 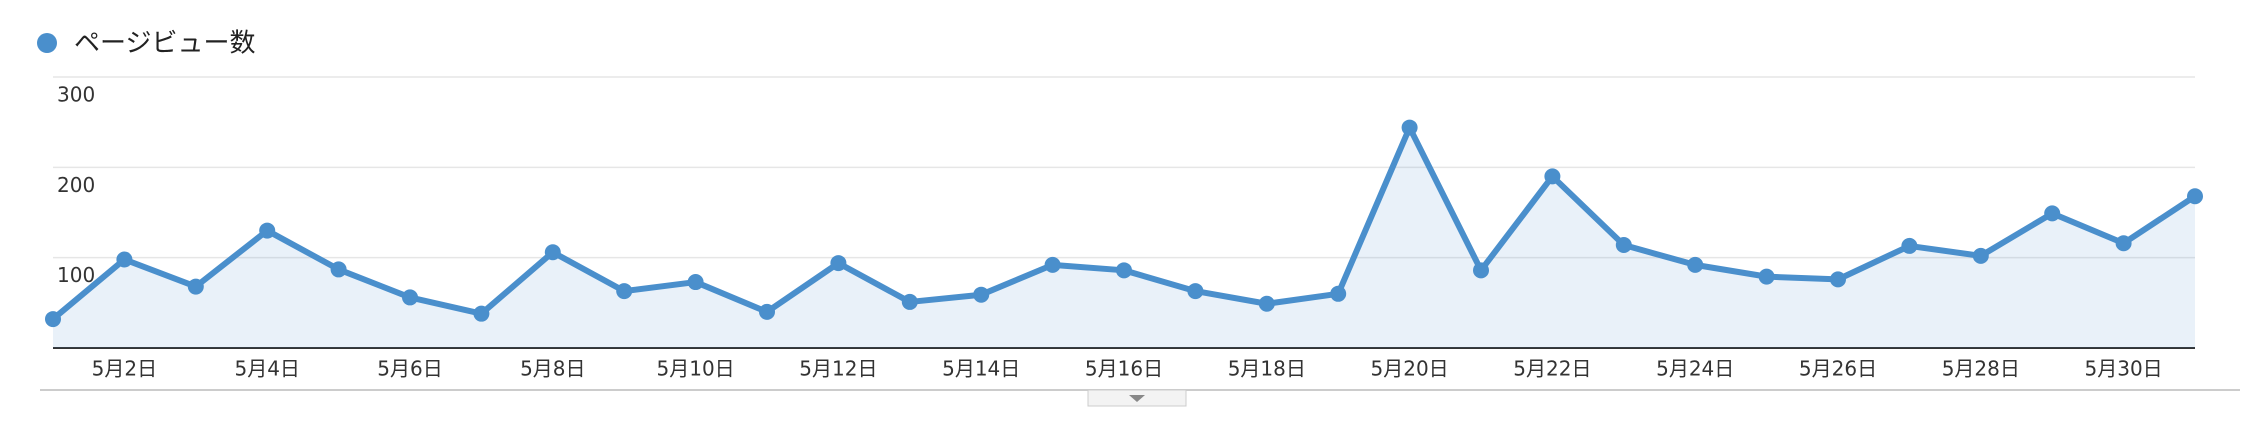 What do you see at coordinates (409, 369) in the screenshot?
I see `x-tick-label: 5月6日` at bounding box center [409, 369].